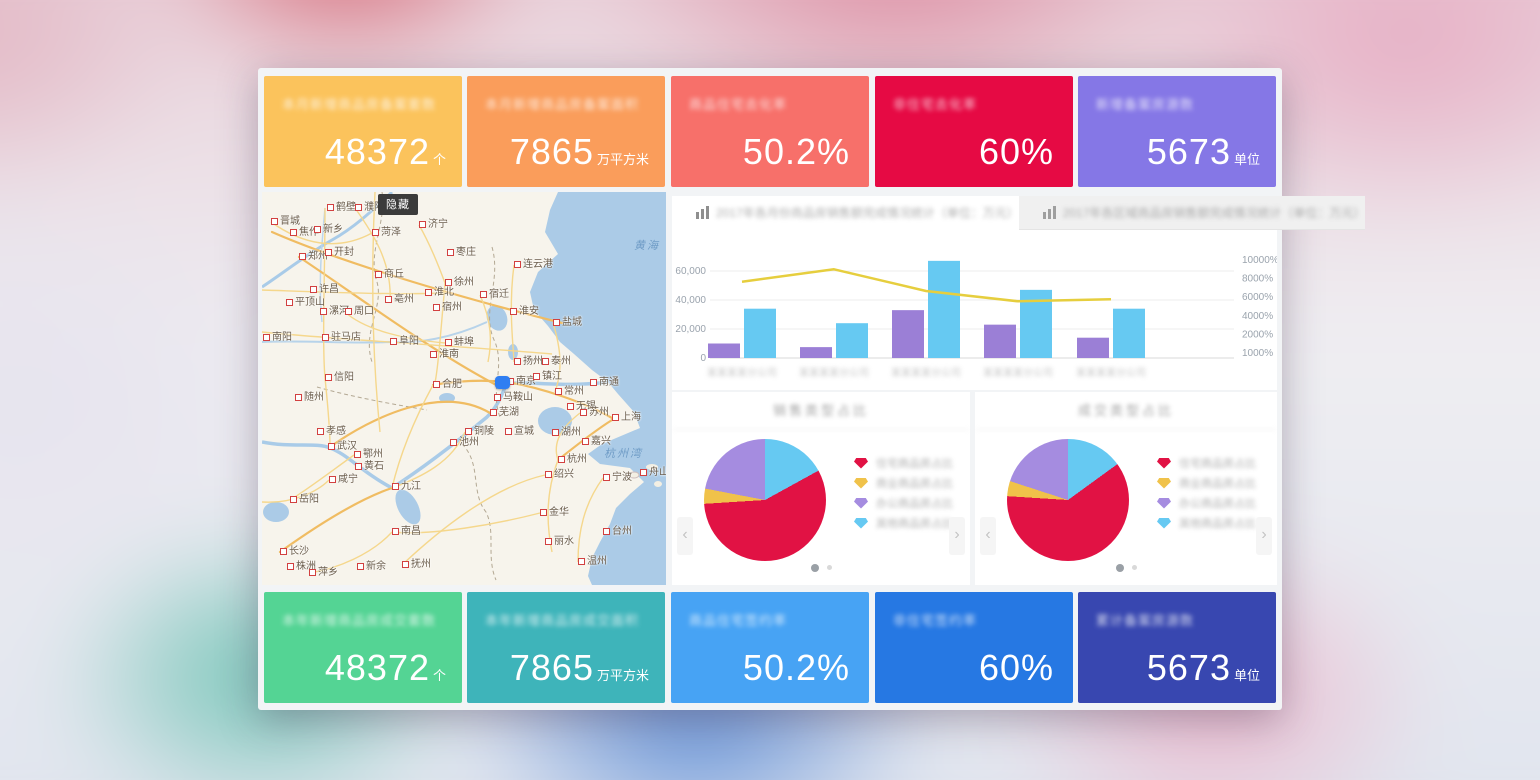 Image resolution: width=1540 pixels, height=780 pixels. Describe the element at coordinates (653, 473) in the screenshot. I see `map-city-label: 舟山` at that location.